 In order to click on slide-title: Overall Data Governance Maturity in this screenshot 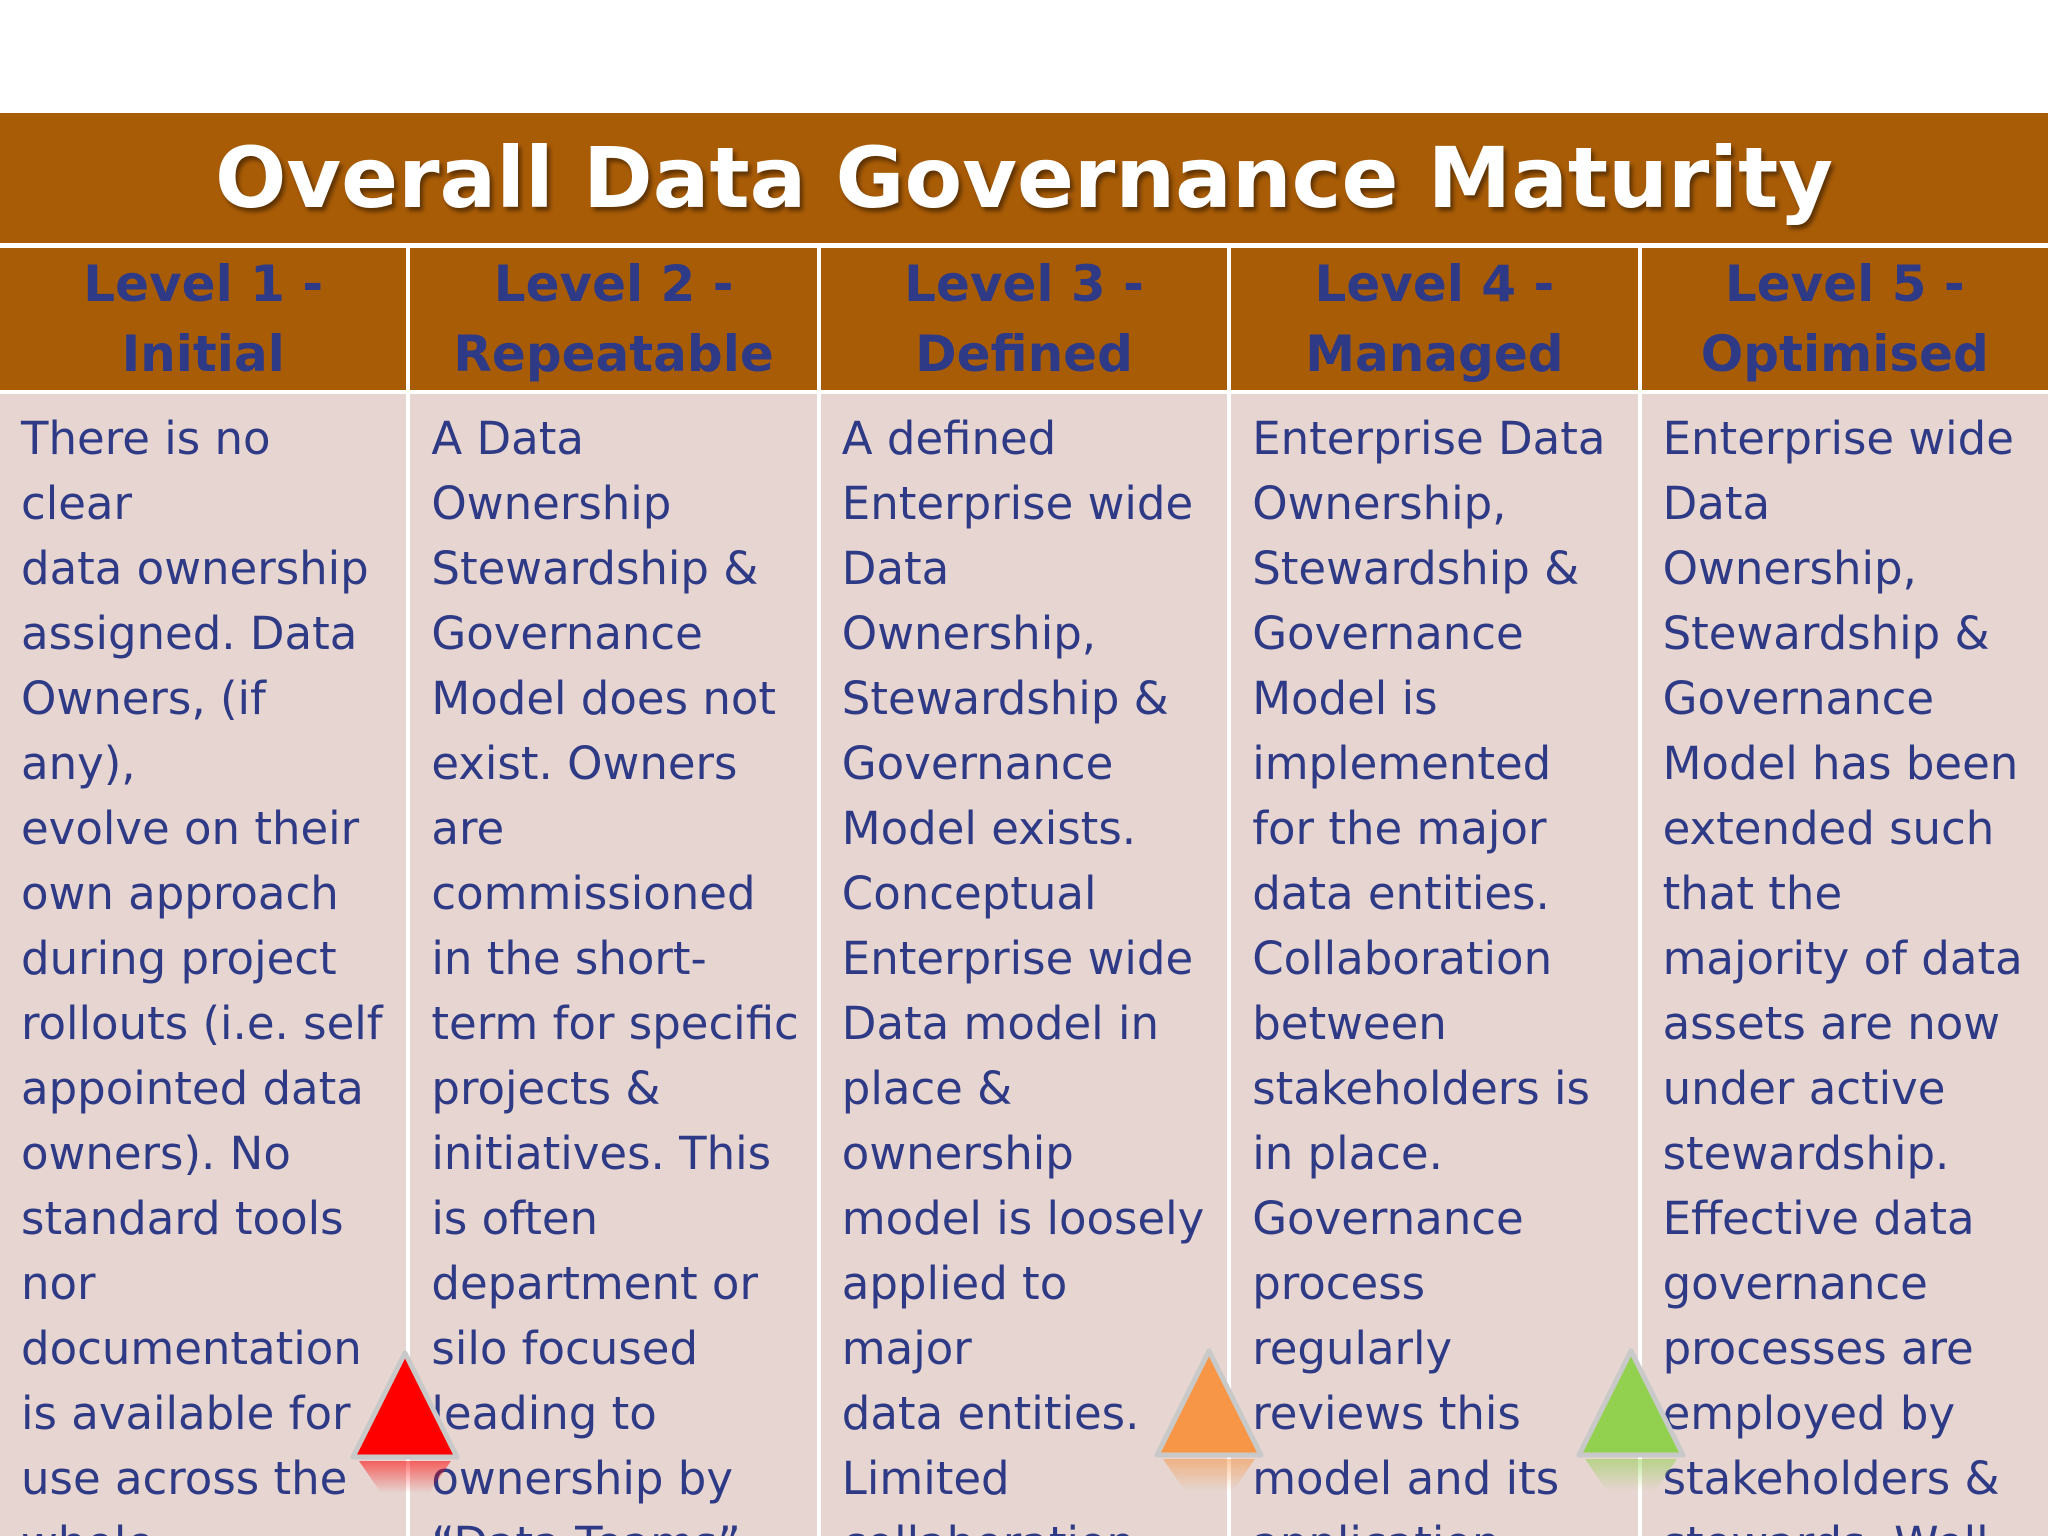, I will do `click(1024, 178)`.